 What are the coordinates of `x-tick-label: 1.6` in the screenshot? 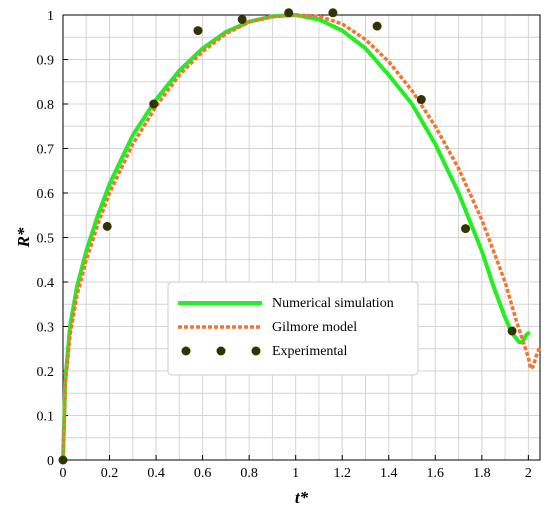 It's located at (436, 473).